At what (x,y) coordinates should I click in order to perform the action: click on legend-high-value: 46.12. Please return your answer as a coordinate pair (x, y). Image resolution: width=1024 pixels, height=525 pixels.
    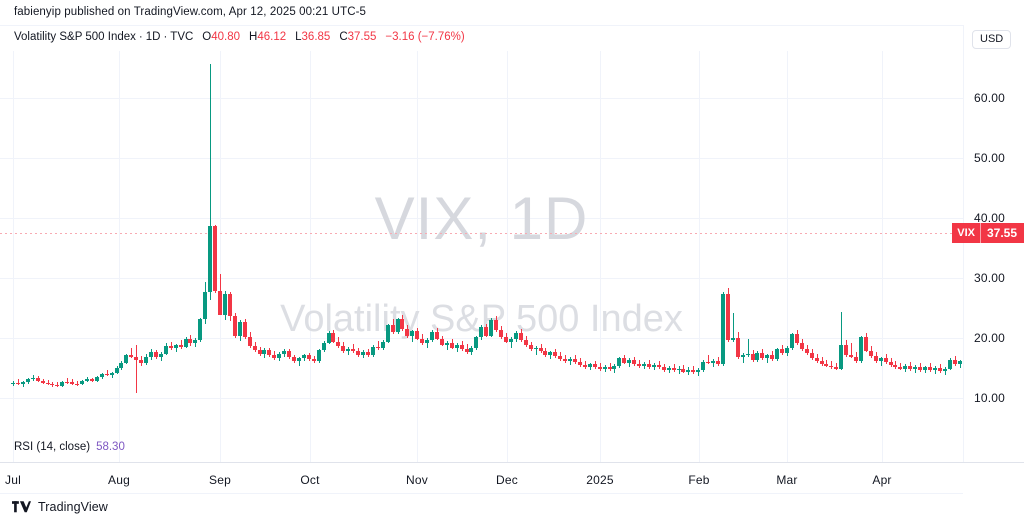
    Looking at the image, I should click on (272, 37).